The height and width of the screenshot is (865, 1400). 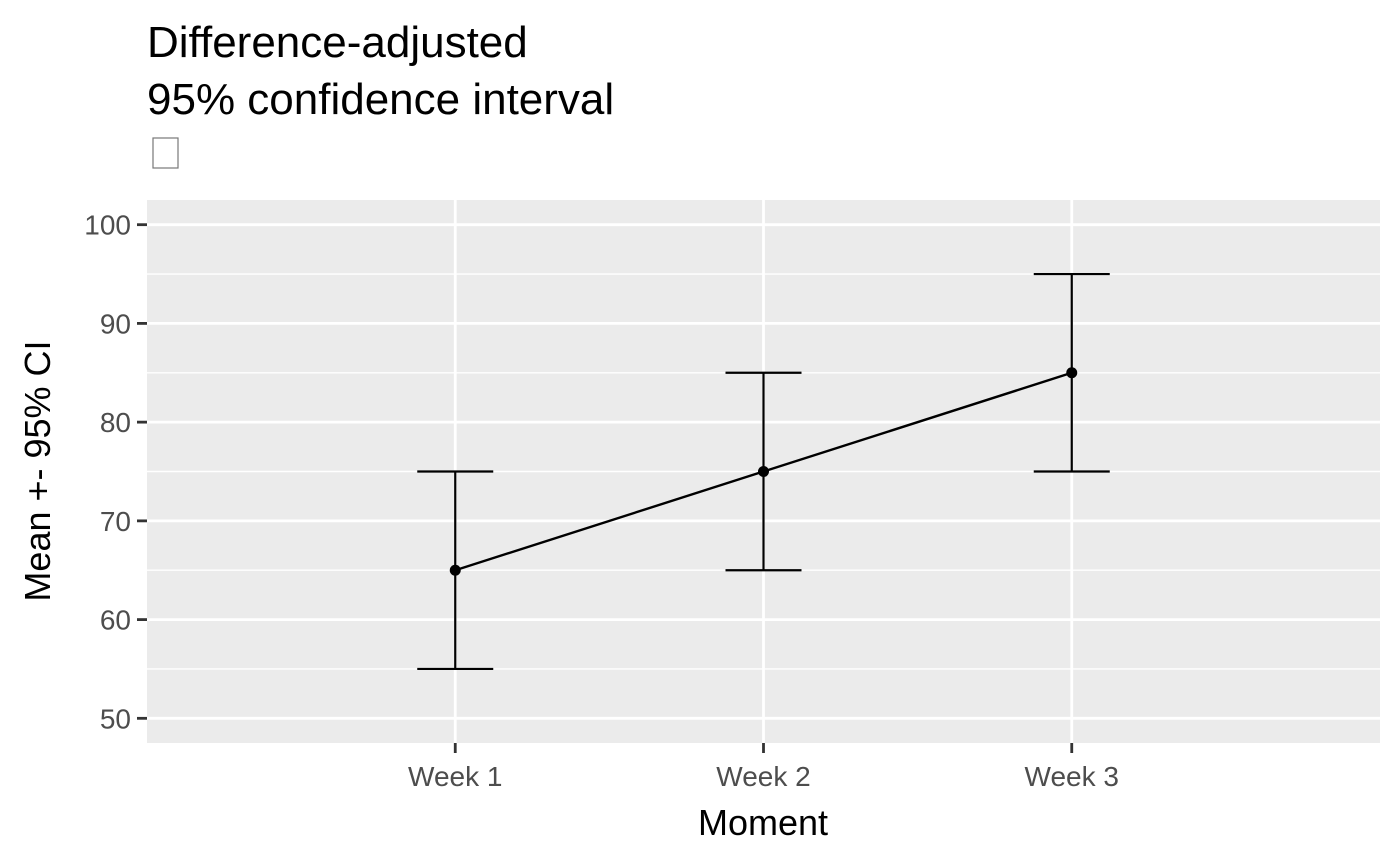 What do you see at coordinates (115, 472) in the screenshot?
I see `y-axis: 50 60 70 80 90 100` at bounding box center [115, 472].